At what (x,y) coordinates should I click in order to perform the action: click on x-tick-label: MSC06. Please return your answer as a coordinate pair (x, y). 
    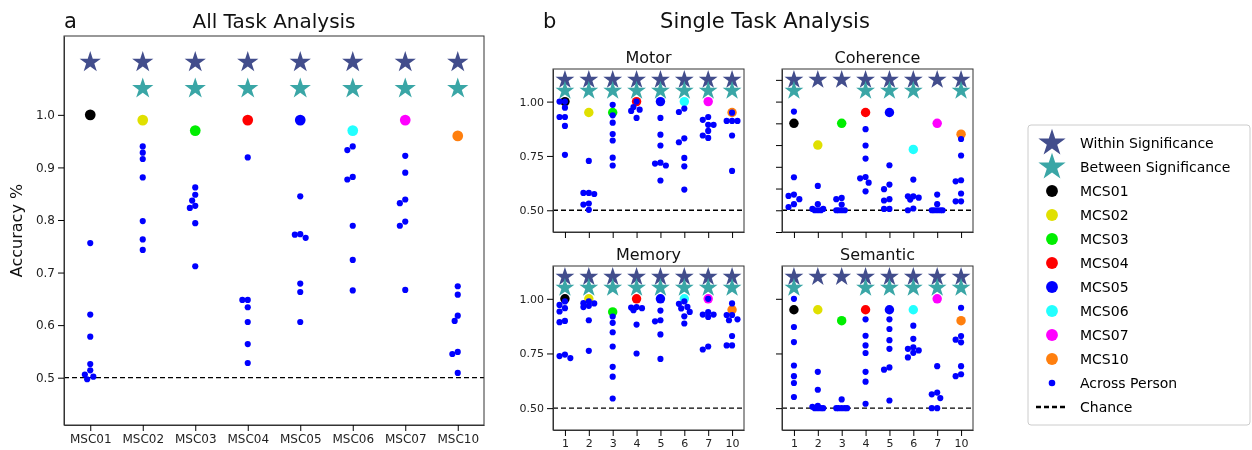
    Looking at the image, I should click on (353, 438).